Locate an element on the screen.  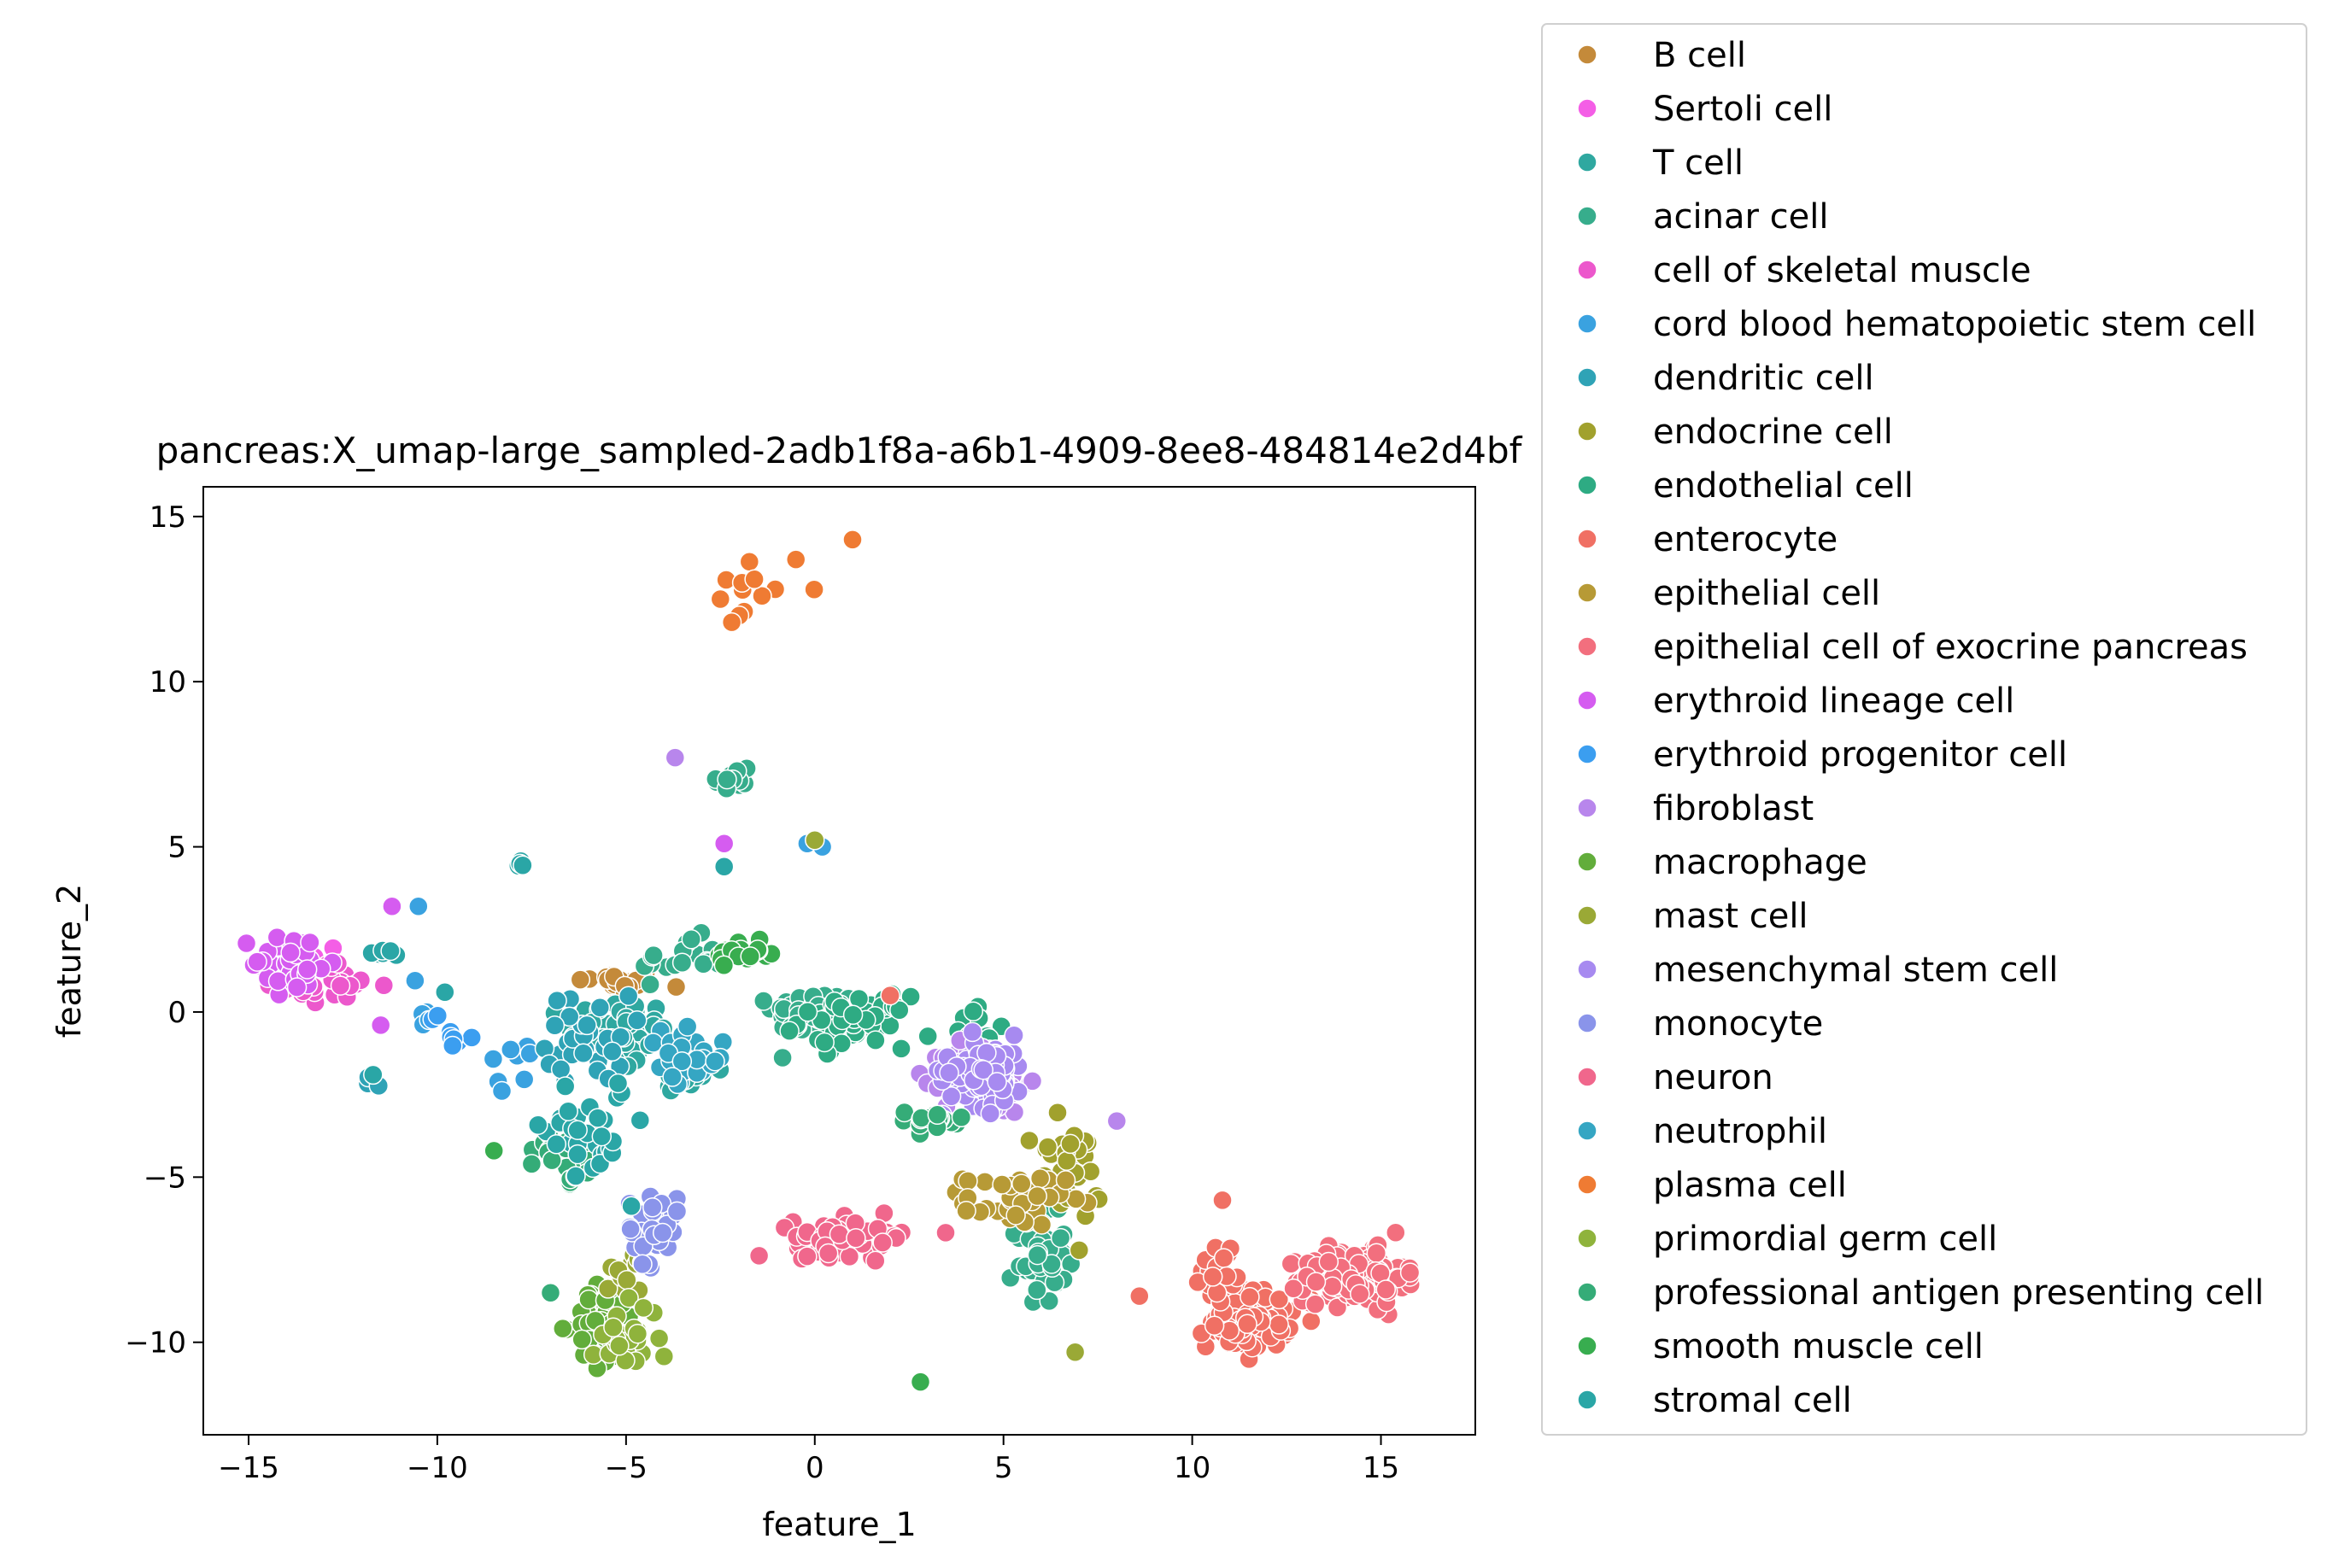
legend-label: erythroid progenitor cell is located at coordinates (1860, 755).